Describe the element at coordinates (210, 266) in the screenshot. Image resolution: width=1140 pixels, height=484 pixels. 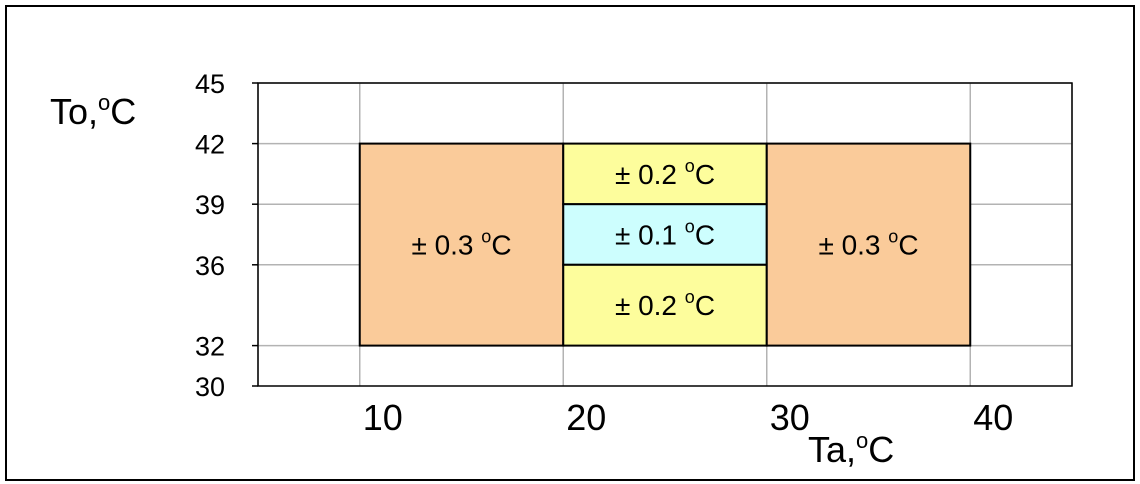
I see `y-tick-label: 36` at that location.